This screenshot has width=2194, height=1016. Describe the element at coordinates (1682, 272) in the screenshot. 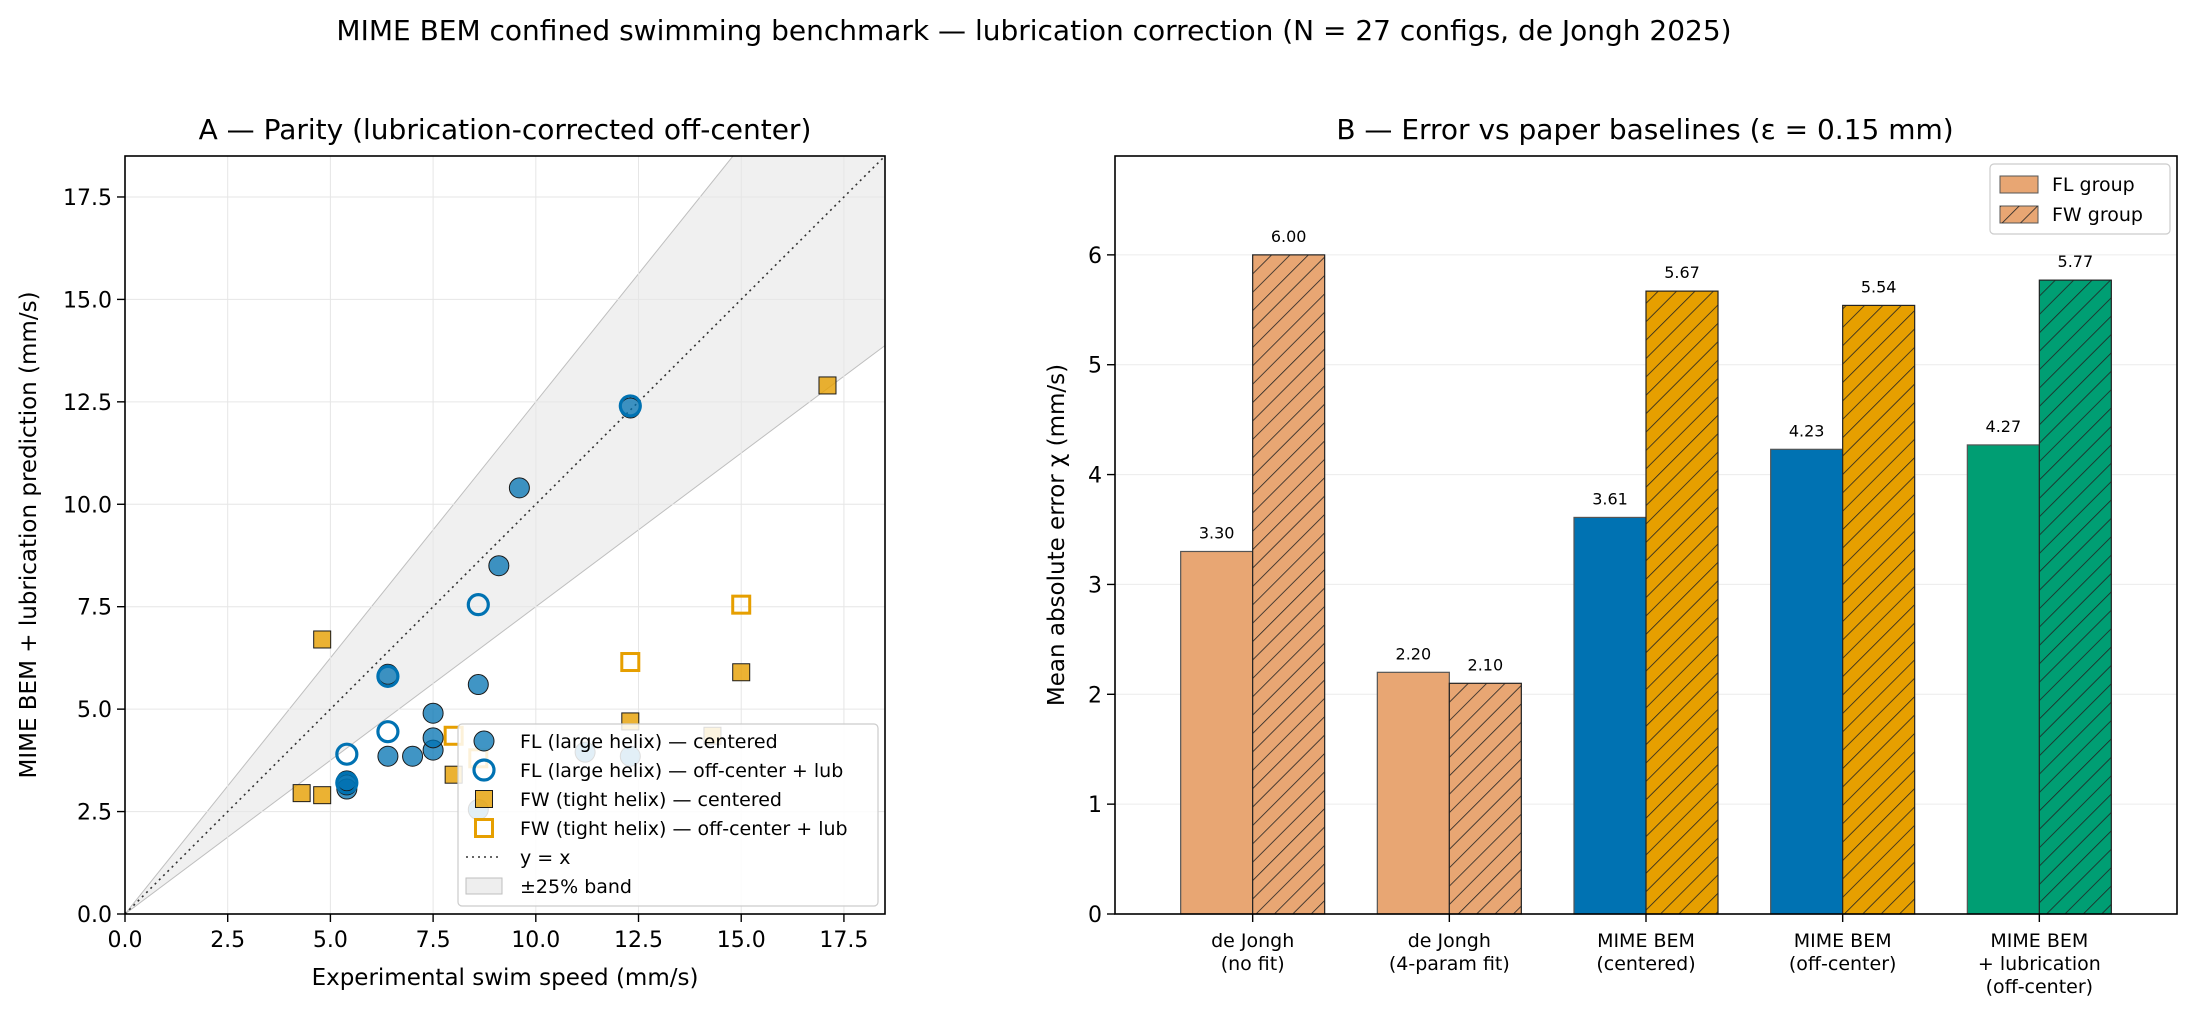

I see `bar-value-label: 5.67` at that location.